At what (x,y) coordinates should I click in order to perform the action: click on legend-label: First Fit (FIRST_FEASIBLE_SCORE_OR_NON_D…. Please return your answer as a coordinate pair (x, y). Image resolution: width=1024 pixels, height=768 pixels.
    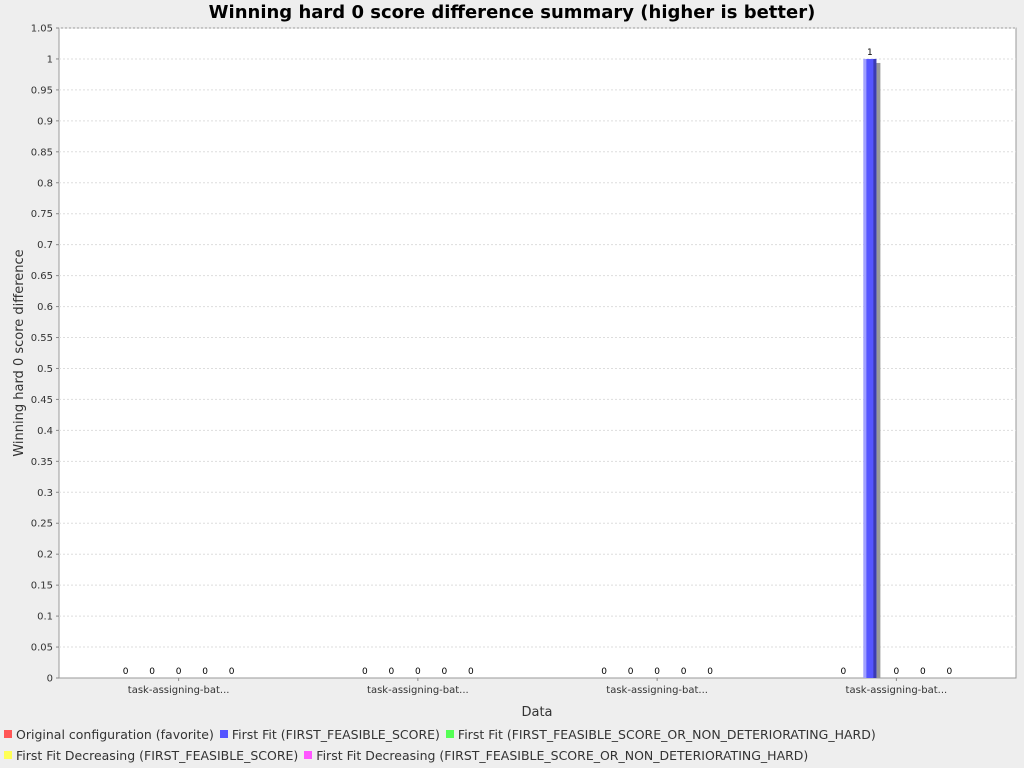
    Looking at the image, I should click on (666, 734).